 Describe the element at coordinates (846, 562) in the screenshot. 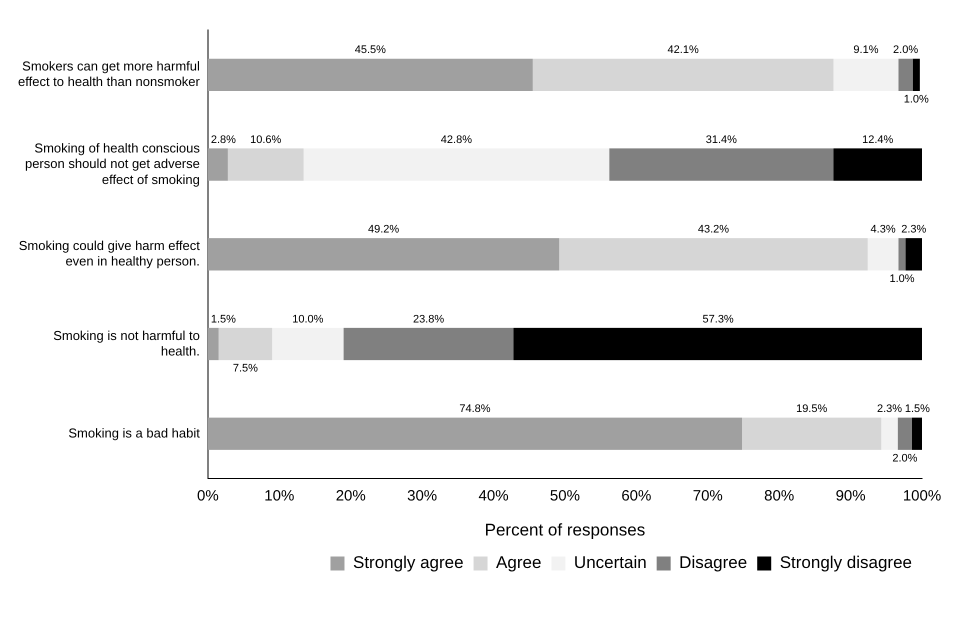

I see `legend-label: Strongly disagree` at that location.